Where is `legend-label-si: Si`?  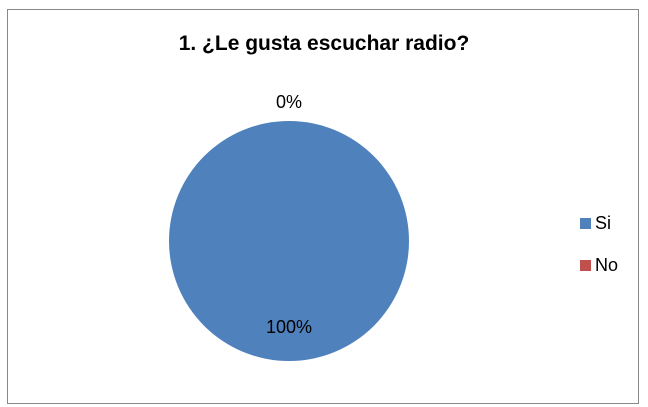
legend-label-si: Si is located at coordinates (603, 223).